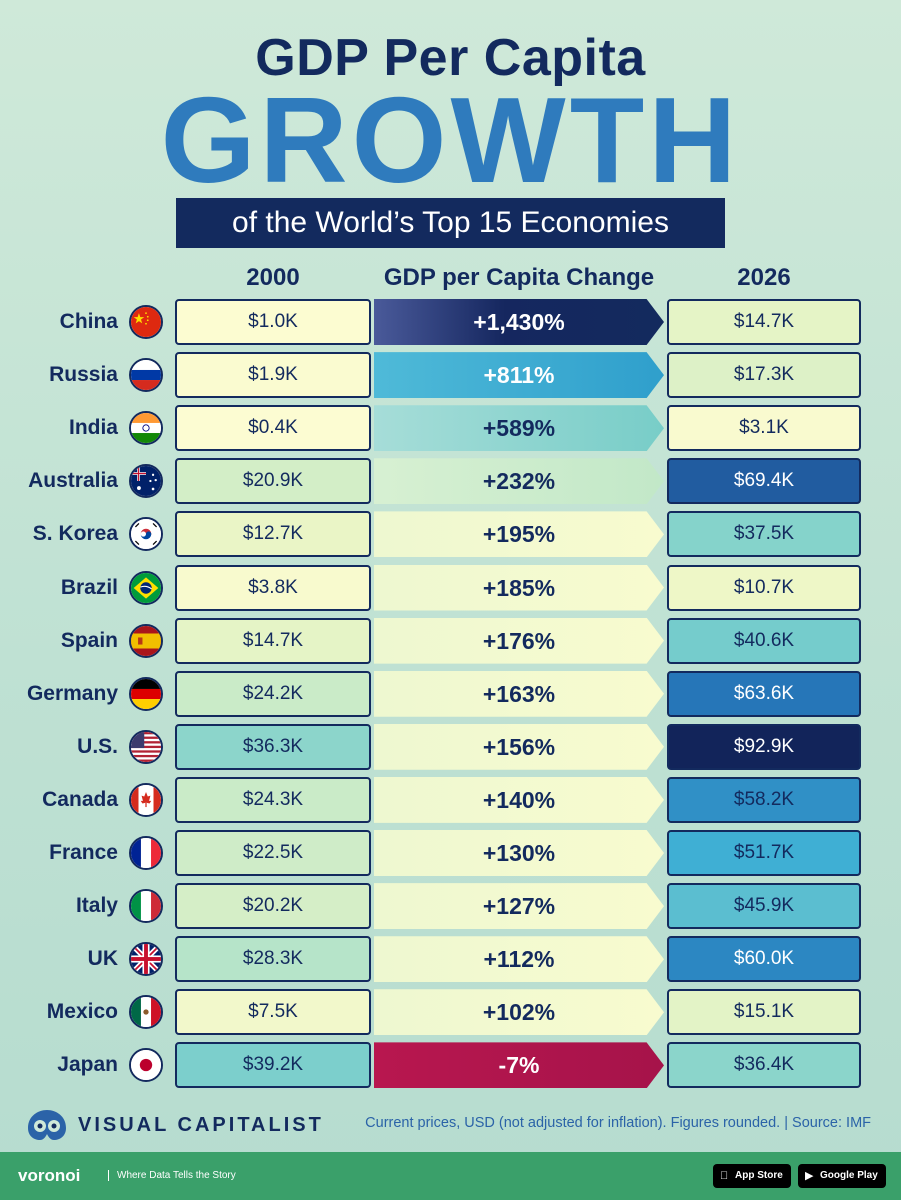 The width and height of the screenshot is (901, 1200). I want to click on value-2026-cell: $37.5K, so click(764, 534).